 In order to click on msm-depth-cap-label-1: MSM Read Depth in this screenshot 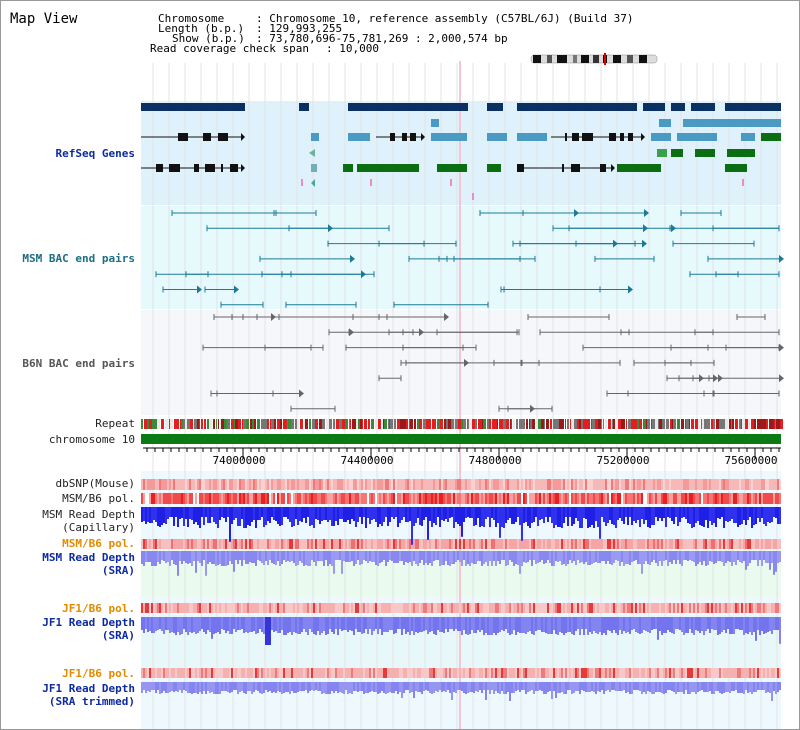, I will do `click(88, 514)`.